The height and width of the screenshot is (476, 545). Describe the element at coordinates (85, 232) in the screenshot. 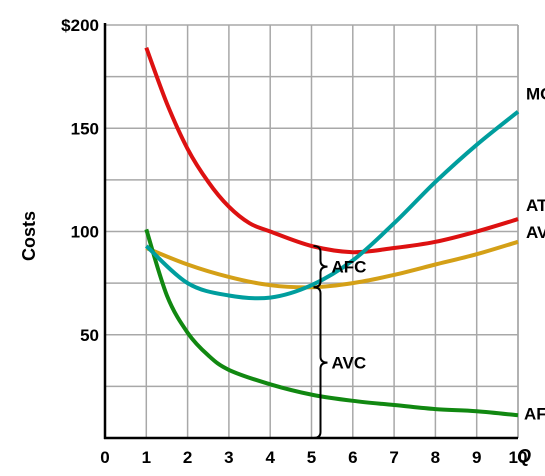

I see `y-tick-label-100: 100` at that location.